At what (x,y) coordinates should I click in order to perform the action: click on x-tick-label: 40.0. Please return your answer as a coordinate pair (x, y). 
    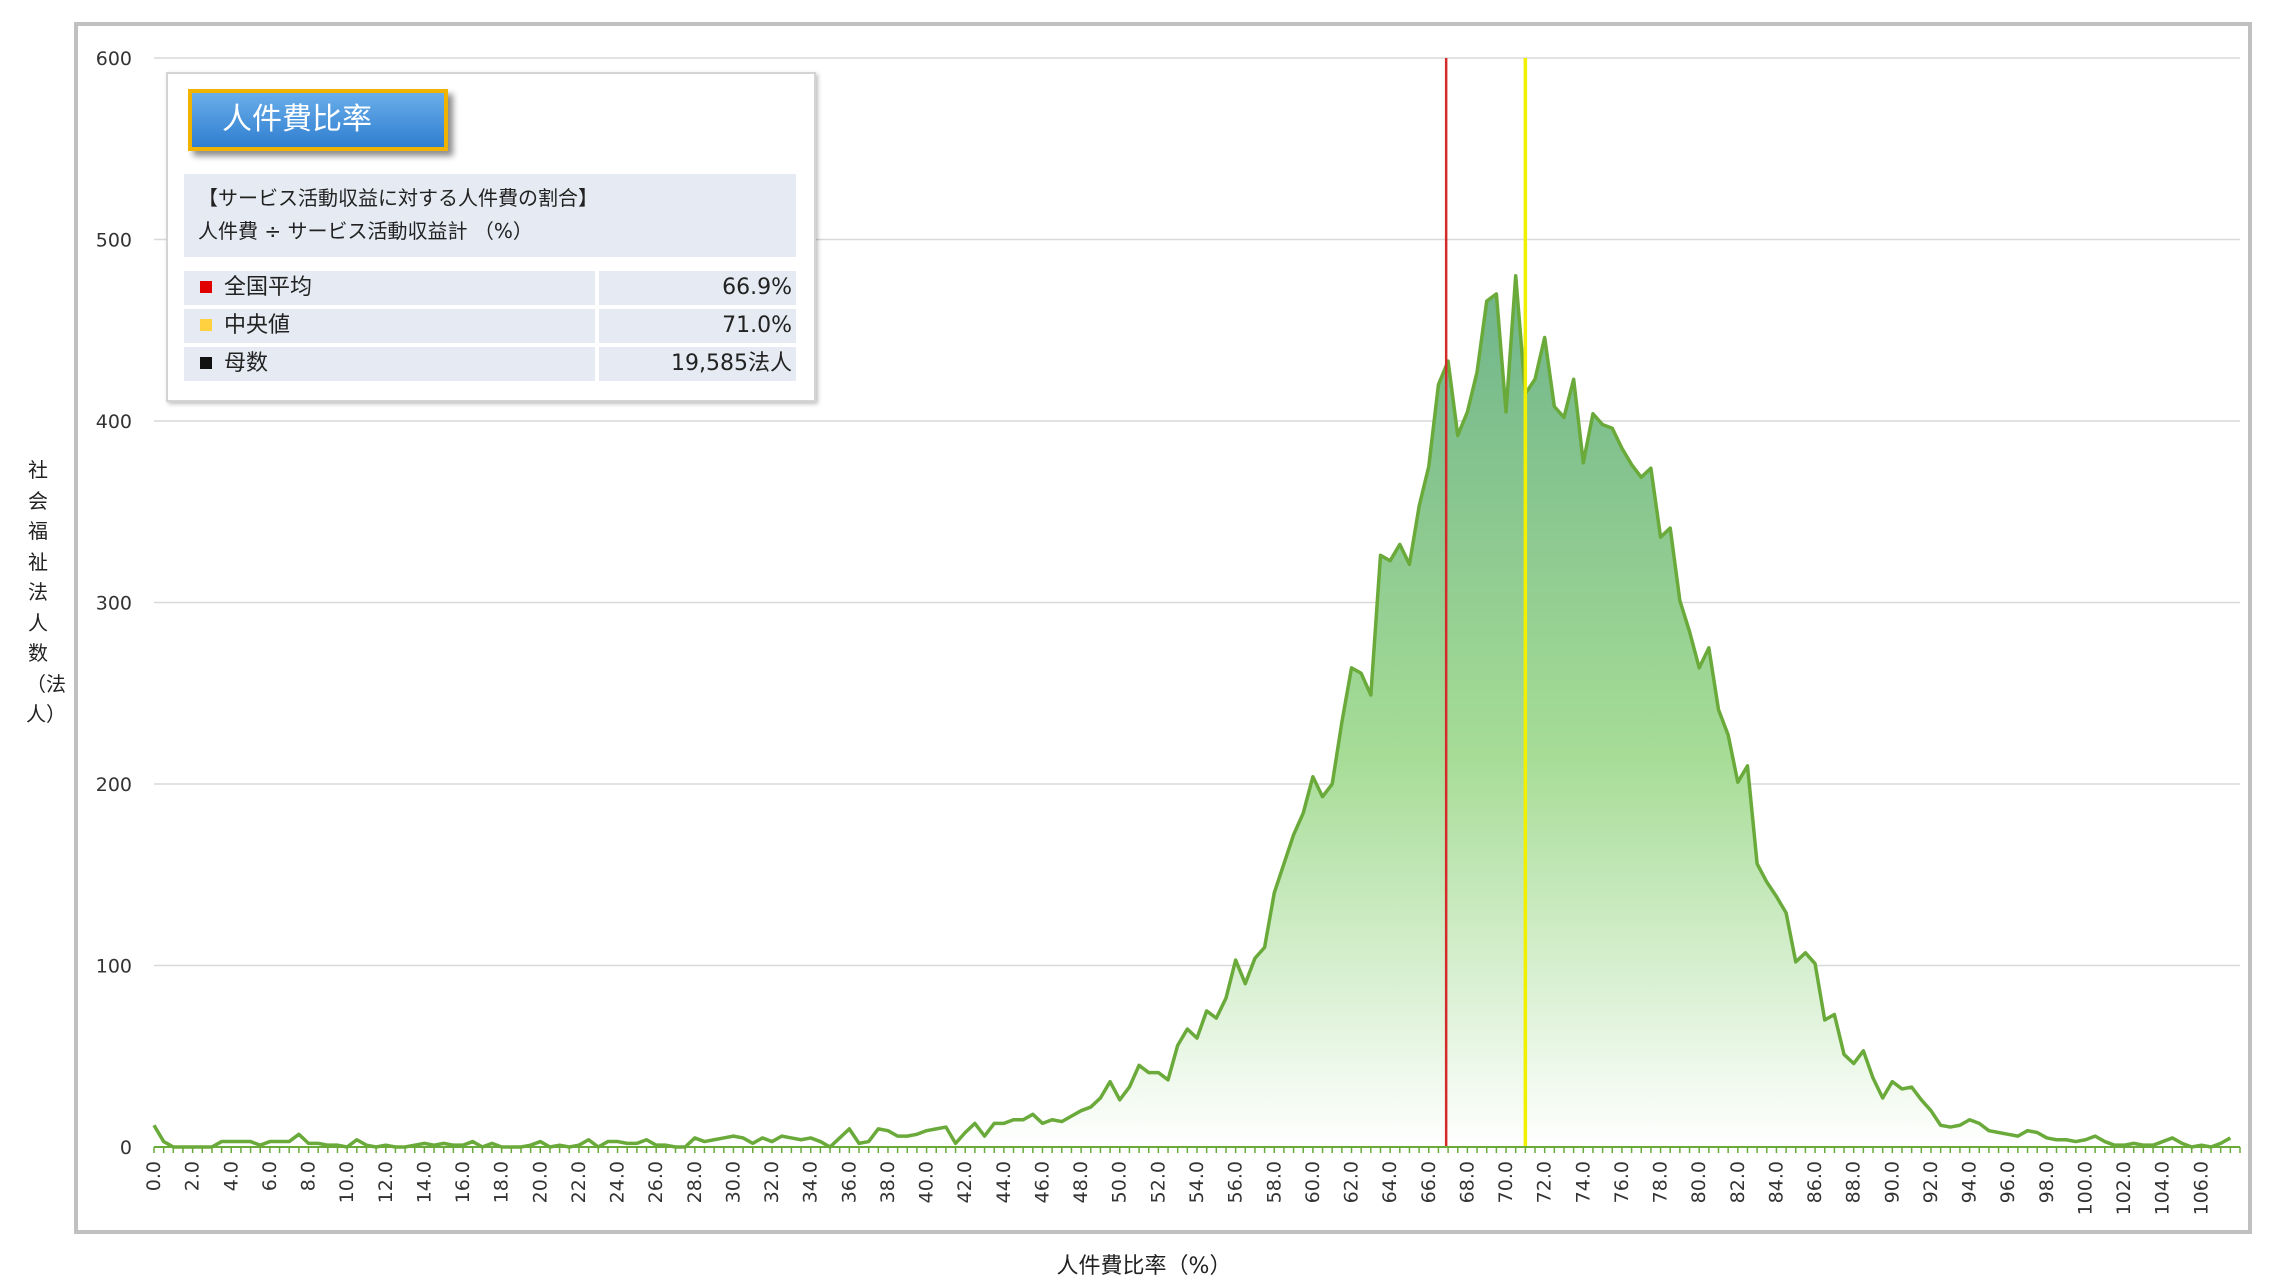
    Looking at the image, I should click on (927, 1182).